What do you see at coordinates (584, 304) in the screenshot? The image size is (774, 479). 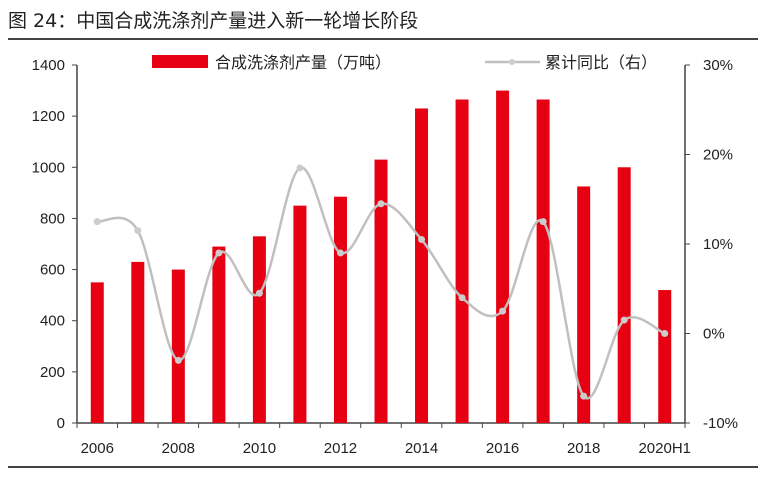 I see `bar-2018` at bounding box center [584, 304].